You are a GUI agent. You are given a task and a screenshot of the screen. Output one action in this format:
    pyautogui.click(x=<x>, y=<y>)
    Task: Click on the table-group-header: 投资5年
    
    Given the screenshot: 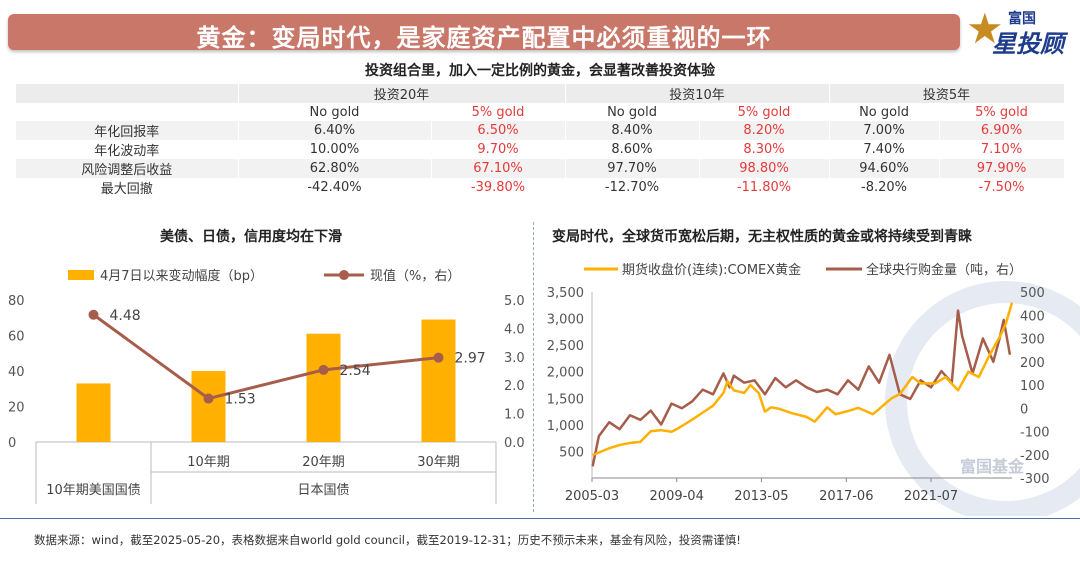 What is the action you would take?
    pyautogui.click(x=947, y=93)
    